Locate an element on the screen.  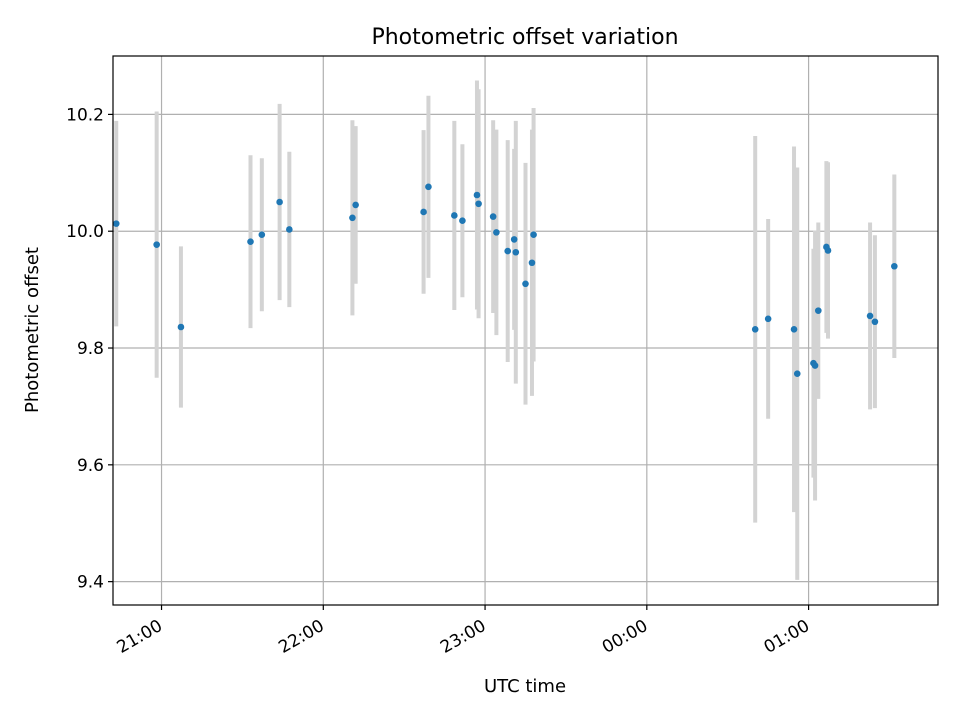
x-axis-label: UTC time is located at coordinates (525, 686).